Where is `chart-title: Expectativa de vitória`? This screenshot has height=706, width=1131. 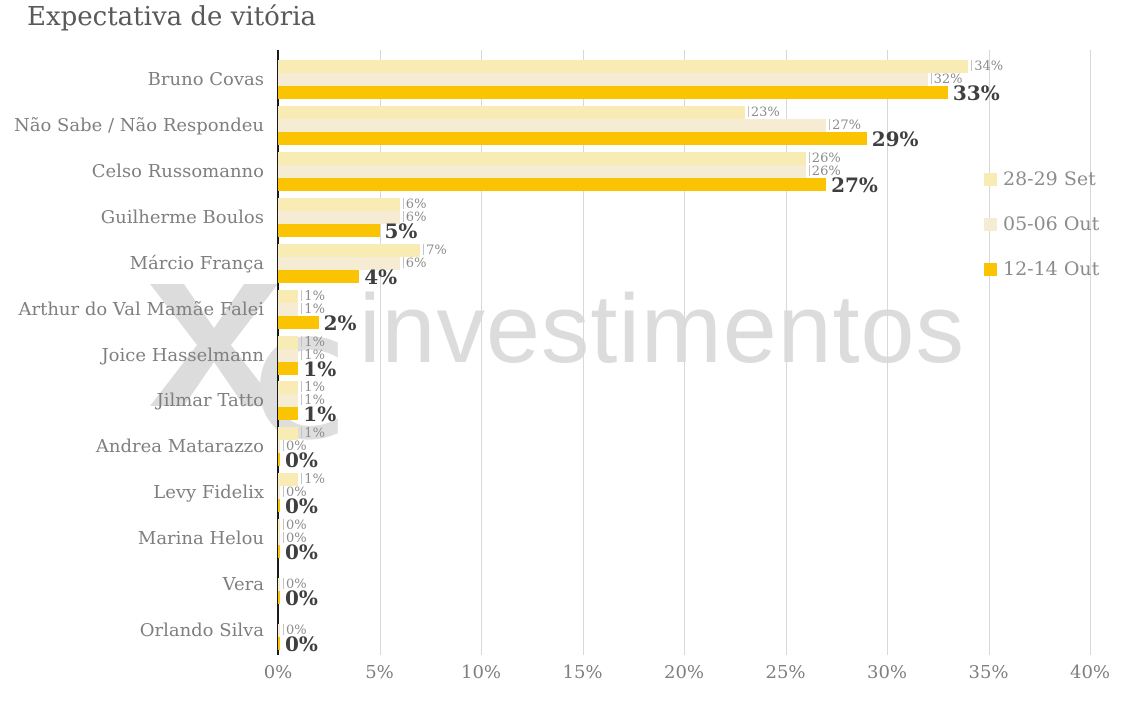
chart-title: Expectativa de vitória is located at coordinates (172, 17).